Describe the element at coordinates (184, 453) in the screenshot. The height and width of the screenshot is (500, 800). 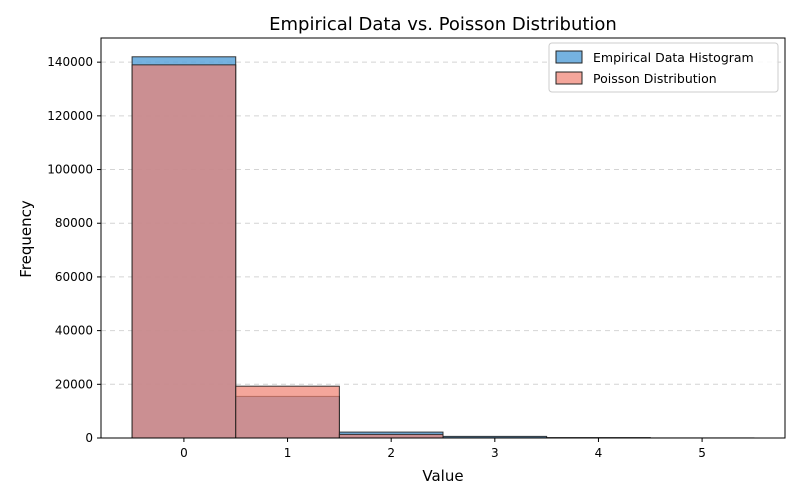
I see `x-tick-label: 0` at that location.